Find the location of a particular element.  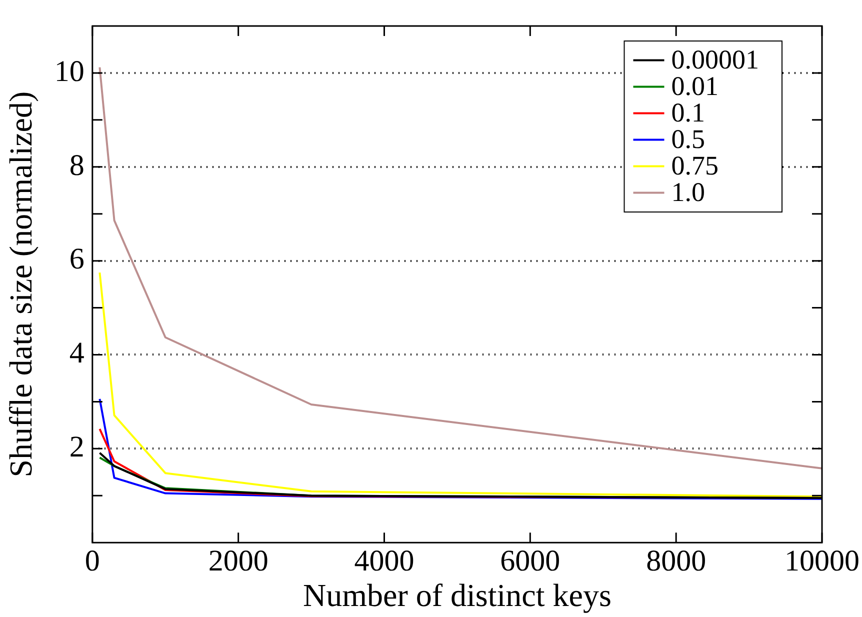

x-tick-label: 6000 is located at coordinates (530, 561).